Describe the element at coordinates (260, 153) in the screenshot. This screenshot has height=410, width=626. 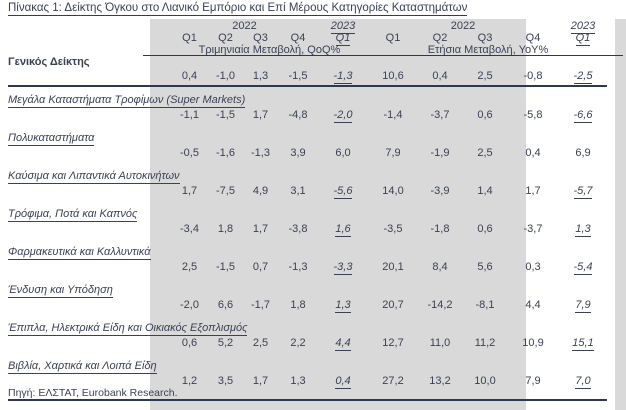
I see `value-cell: -1,3` at that location.